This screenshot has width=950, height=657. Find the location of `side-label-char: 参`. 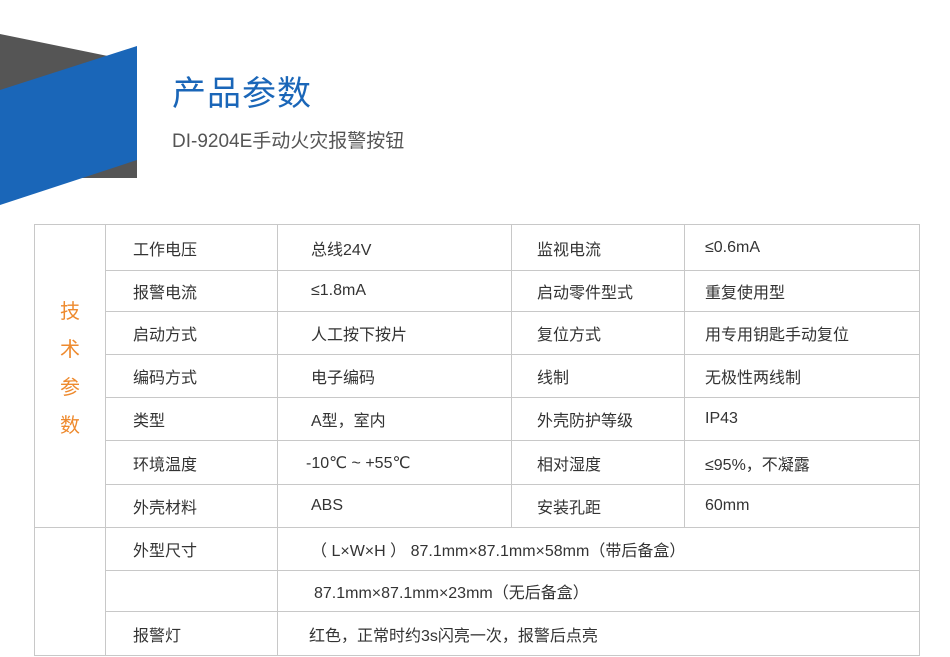

side-label-char: 参 is located at coordinates (70, 388).